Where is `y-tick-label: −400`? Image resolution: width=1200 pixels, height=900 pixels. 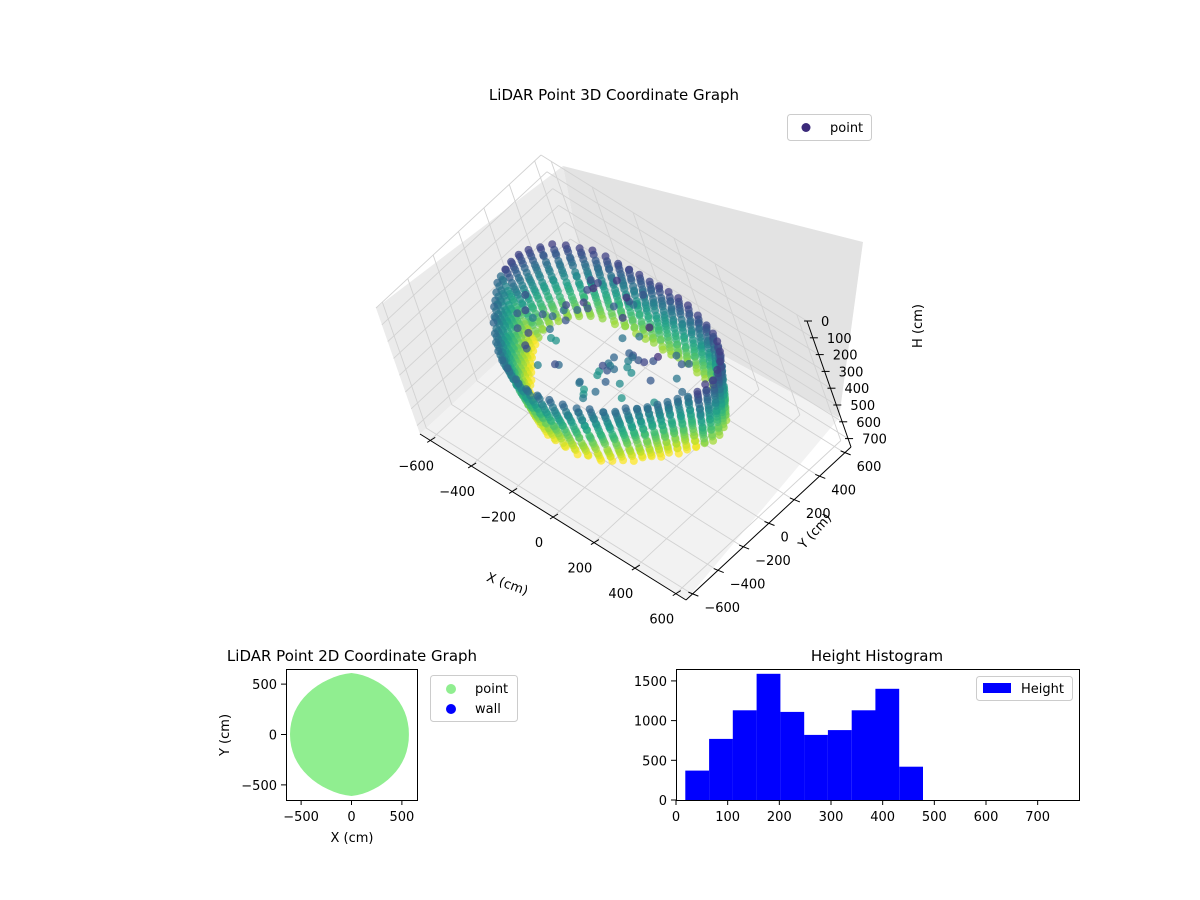
y-tick-label: −400 is located at coordinates (748, 585).